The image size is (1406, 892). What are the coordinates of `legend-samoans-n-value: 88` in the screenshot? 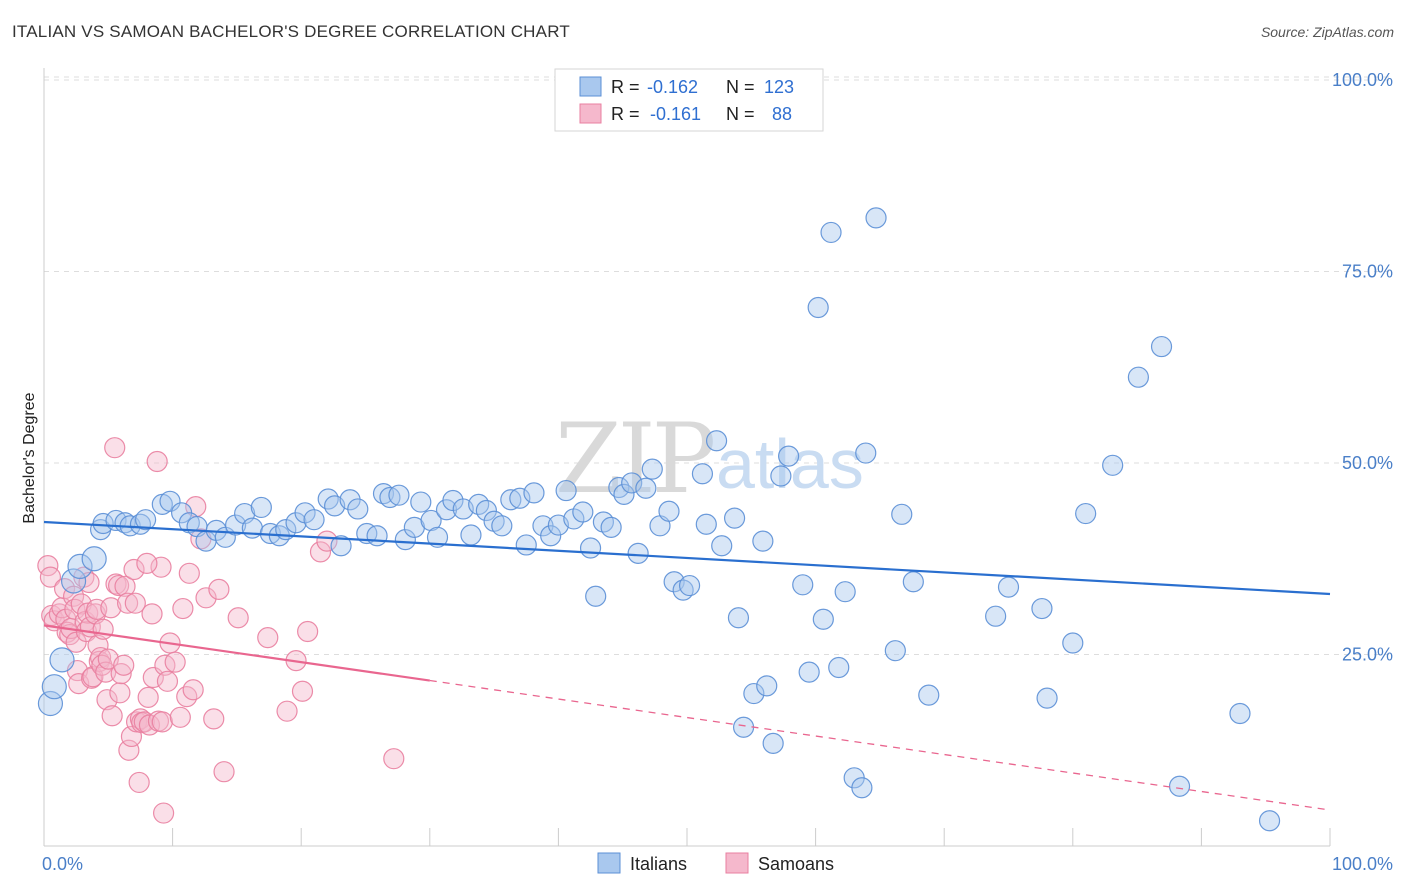 It's located at (782, 114).